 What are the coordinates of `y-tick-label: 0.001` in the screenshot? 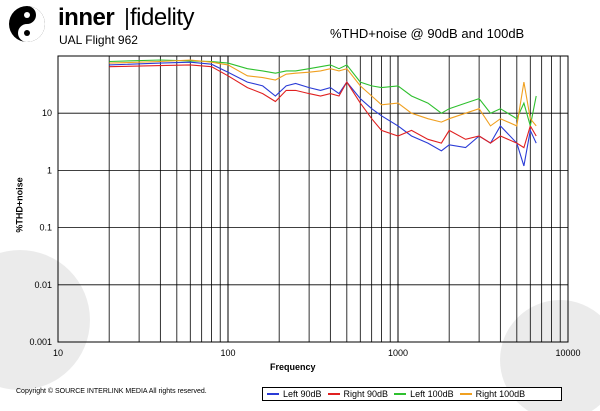 It's located at (40, 342).